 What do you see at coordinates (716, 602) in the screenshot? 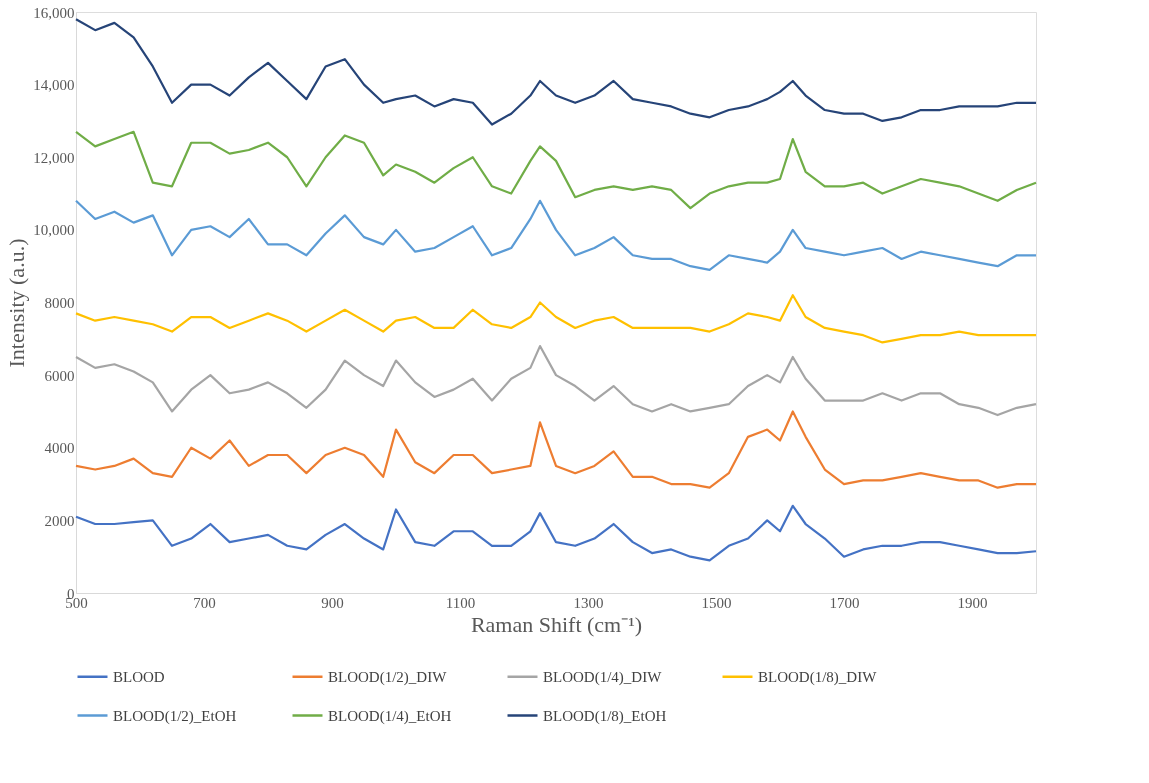
I see `x-tick-label: 1500` at bounding box center [716, 602].